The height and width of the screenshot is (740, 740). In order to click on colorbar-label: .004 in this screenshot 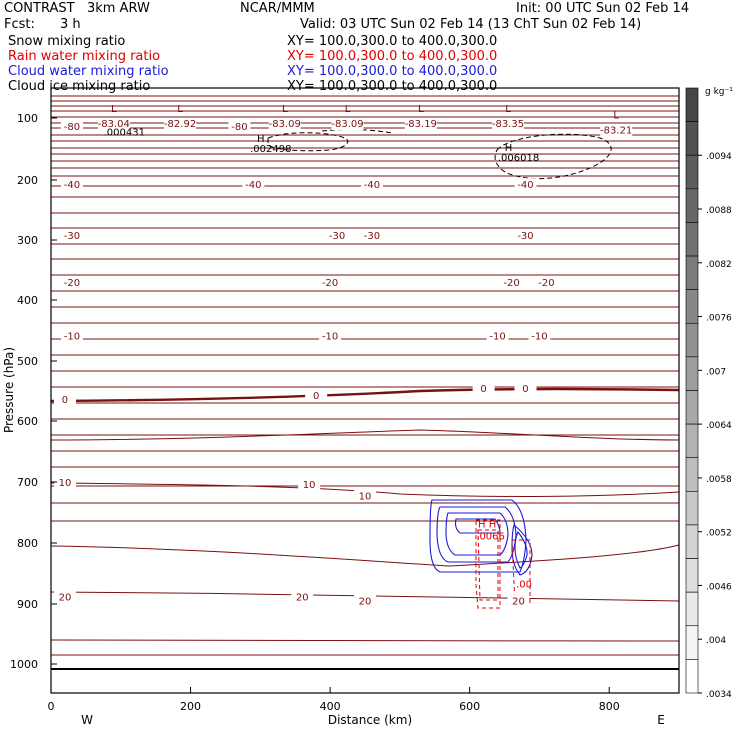, I will do `click(716, 641)`.